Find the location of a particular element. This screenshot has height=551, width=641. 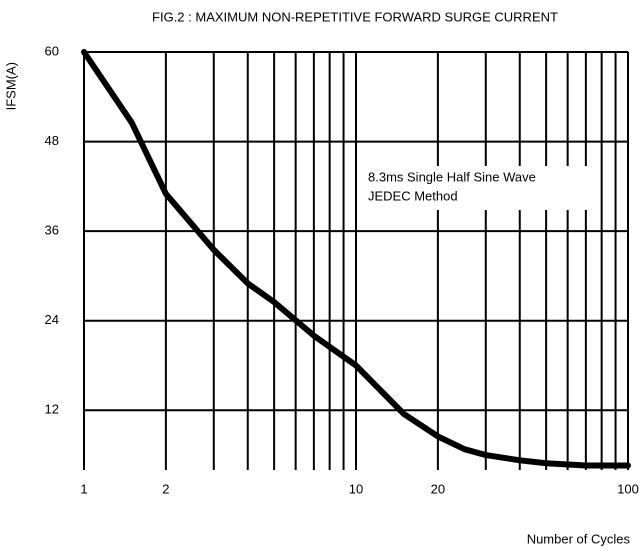

y-axis-label: IFSM(A) is located at coordinates (10, 86).